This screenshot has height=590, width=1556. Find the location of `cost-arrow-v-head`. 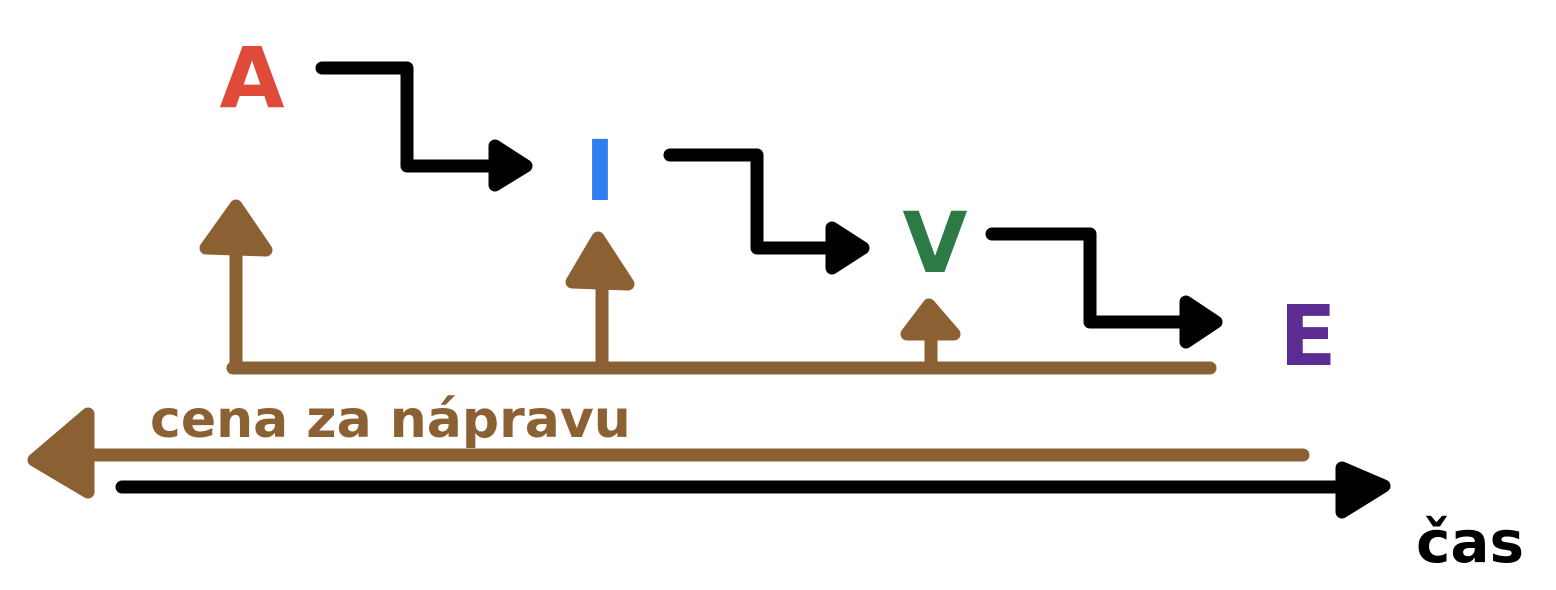

cost-arrow-v-head is located at coordinates (930, 319).